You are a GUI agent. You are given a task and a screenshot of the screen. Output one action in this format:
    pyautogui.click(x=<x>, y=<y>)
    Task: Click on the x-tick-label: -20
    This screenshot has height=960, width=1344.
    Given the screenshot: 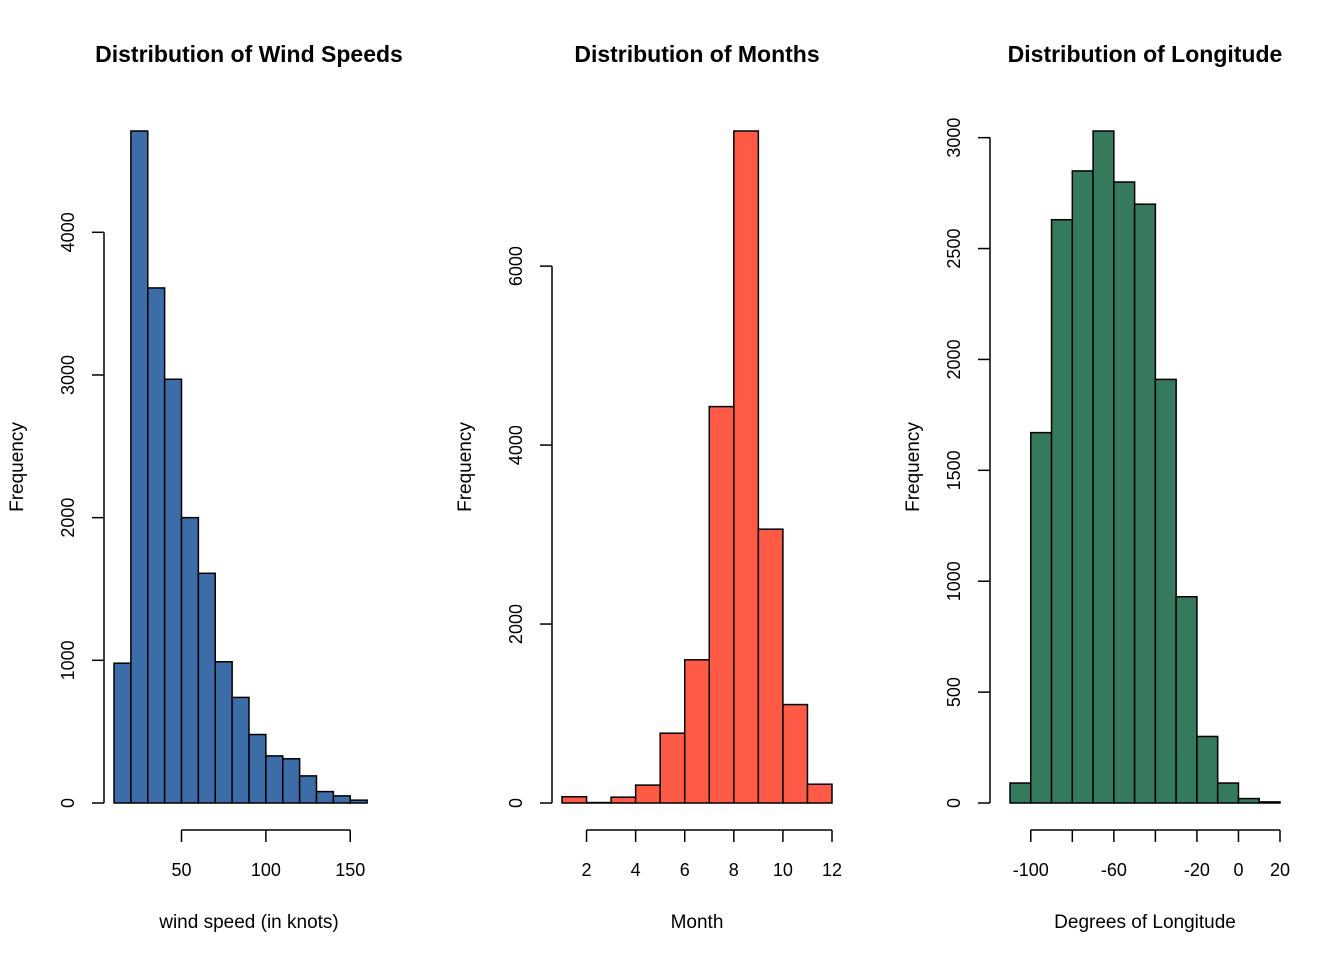 What is the action you would take?
    pyautogui.click(x=1197, y=870)
    